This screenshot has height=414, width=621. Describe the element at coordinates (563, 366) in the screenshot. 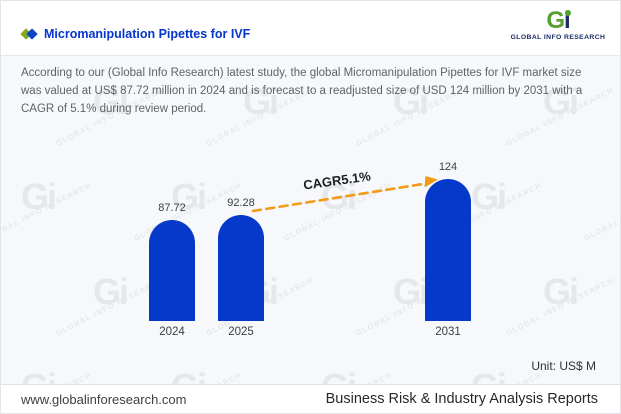

I see `unit-label: Unit: US$ M` at that location.